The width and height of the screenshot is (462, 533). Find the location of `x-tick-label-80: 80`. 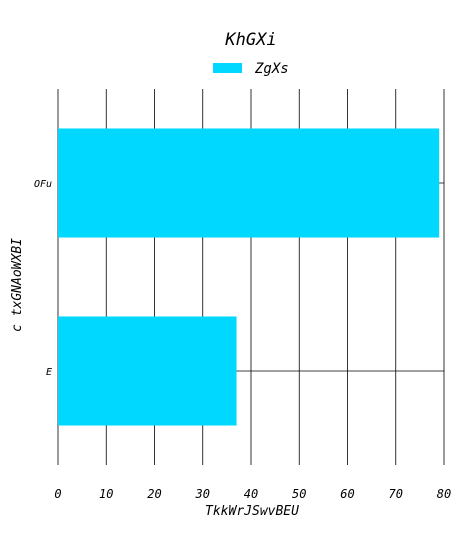

x-tick-label-80: 80 is located at coordinates (444, 494).